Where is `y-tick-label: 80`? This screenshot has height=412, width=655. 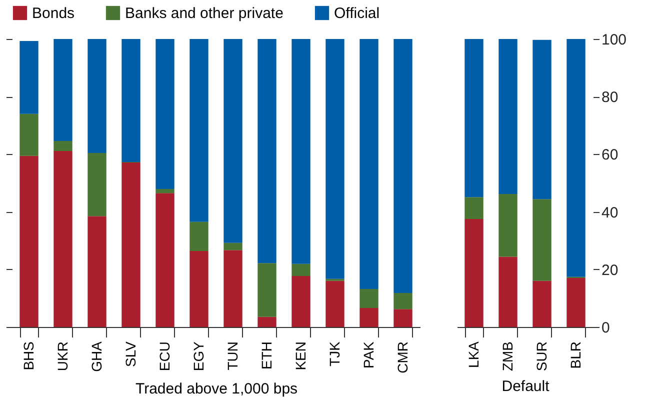
y-tick-label: 80 is located at coordinates (610, 97).